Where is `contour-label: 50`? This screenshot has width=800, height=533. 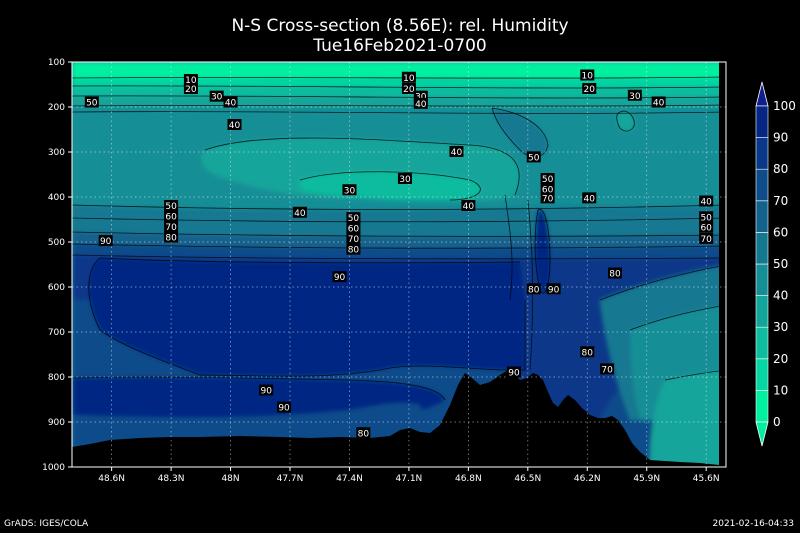
contour-label: 50 is located at coordinates (533, 157).